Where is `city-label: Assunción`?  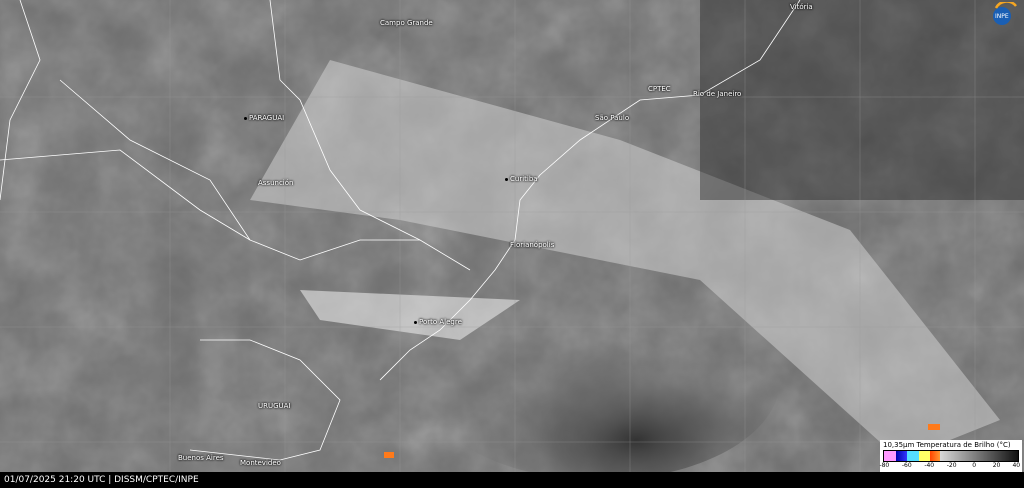 city-label: Assunción is located at coordinates (276, 183).